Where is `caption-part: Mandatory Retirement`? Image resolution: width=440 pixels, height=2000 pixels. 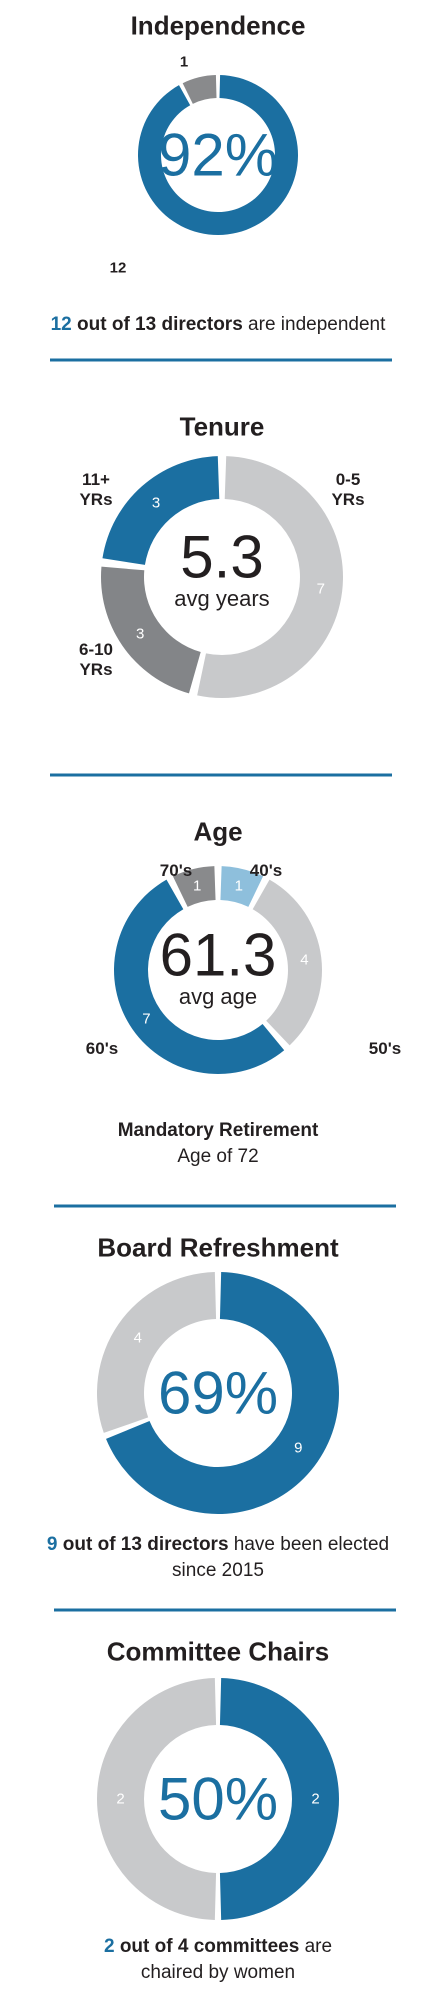
caption-part: Mandatory Retirement is located at coordinates (218, 1130).